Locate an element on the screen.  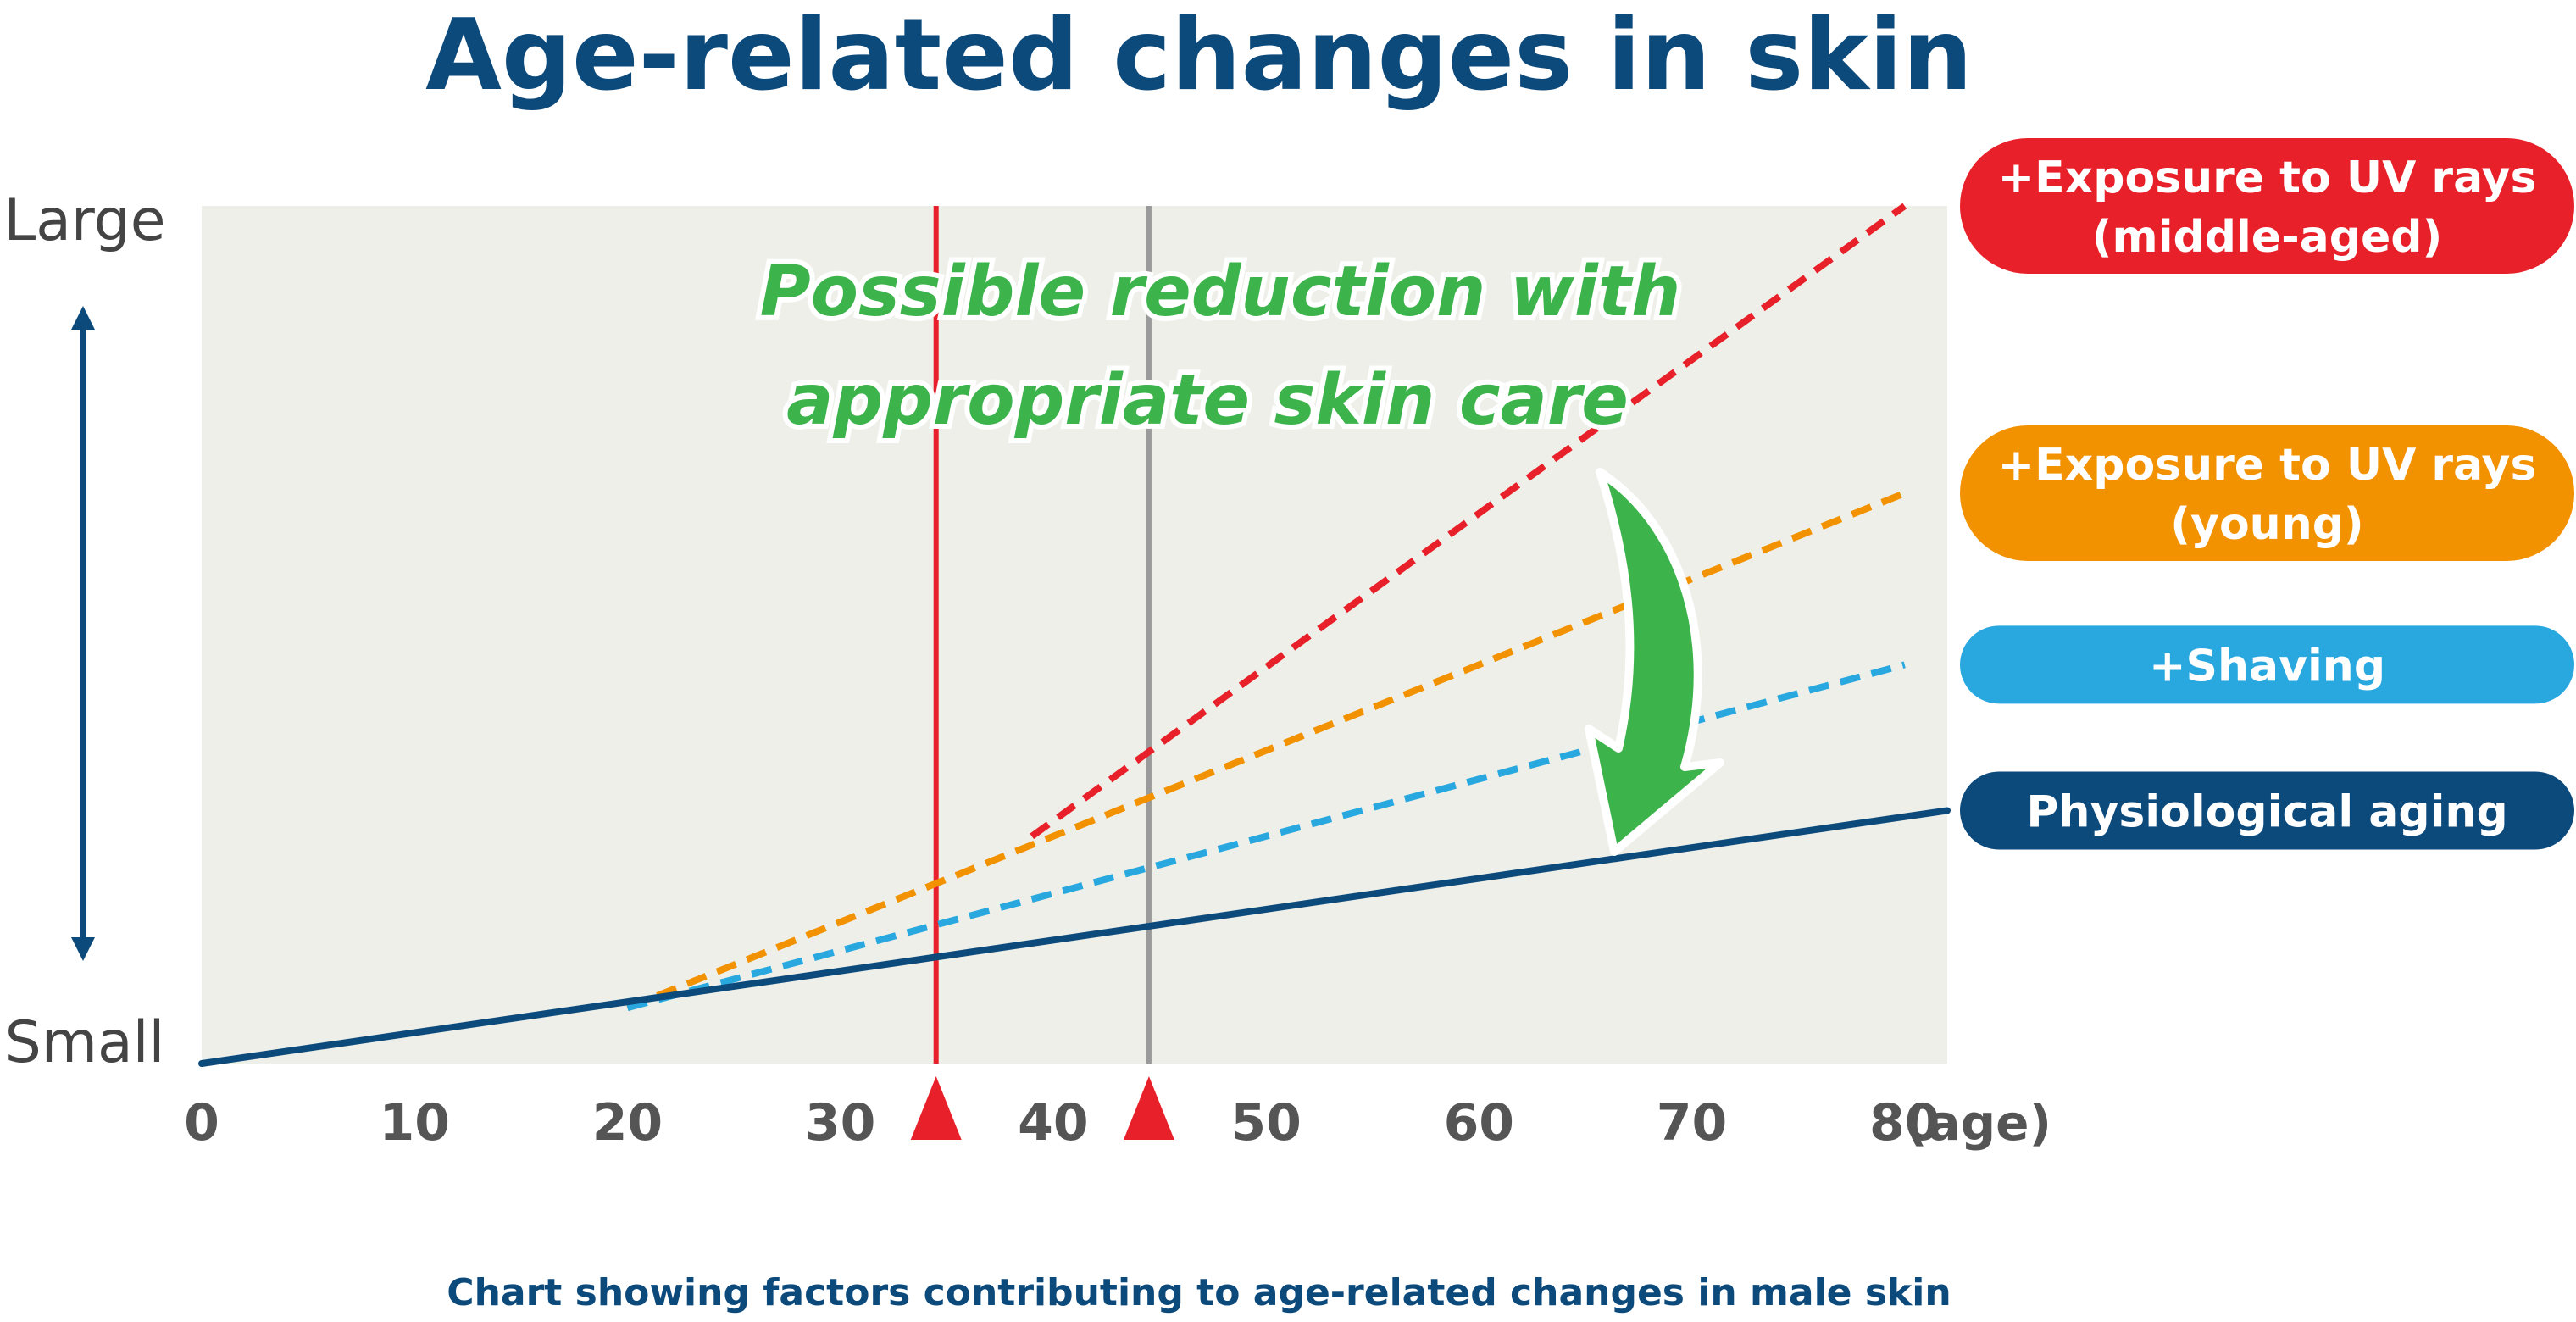
x-tick-label-2: 20 is located at coordinates (627, 1123).